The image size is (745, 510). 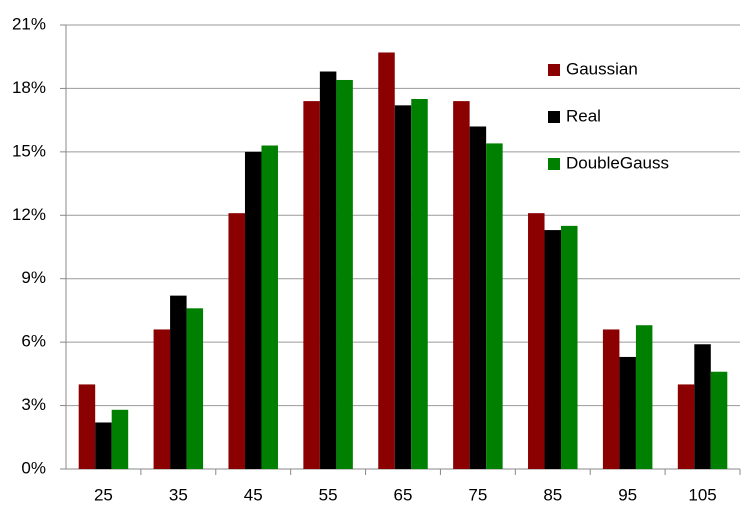 I want to click on x-tick-label: 85, so click(x=552, y=494).